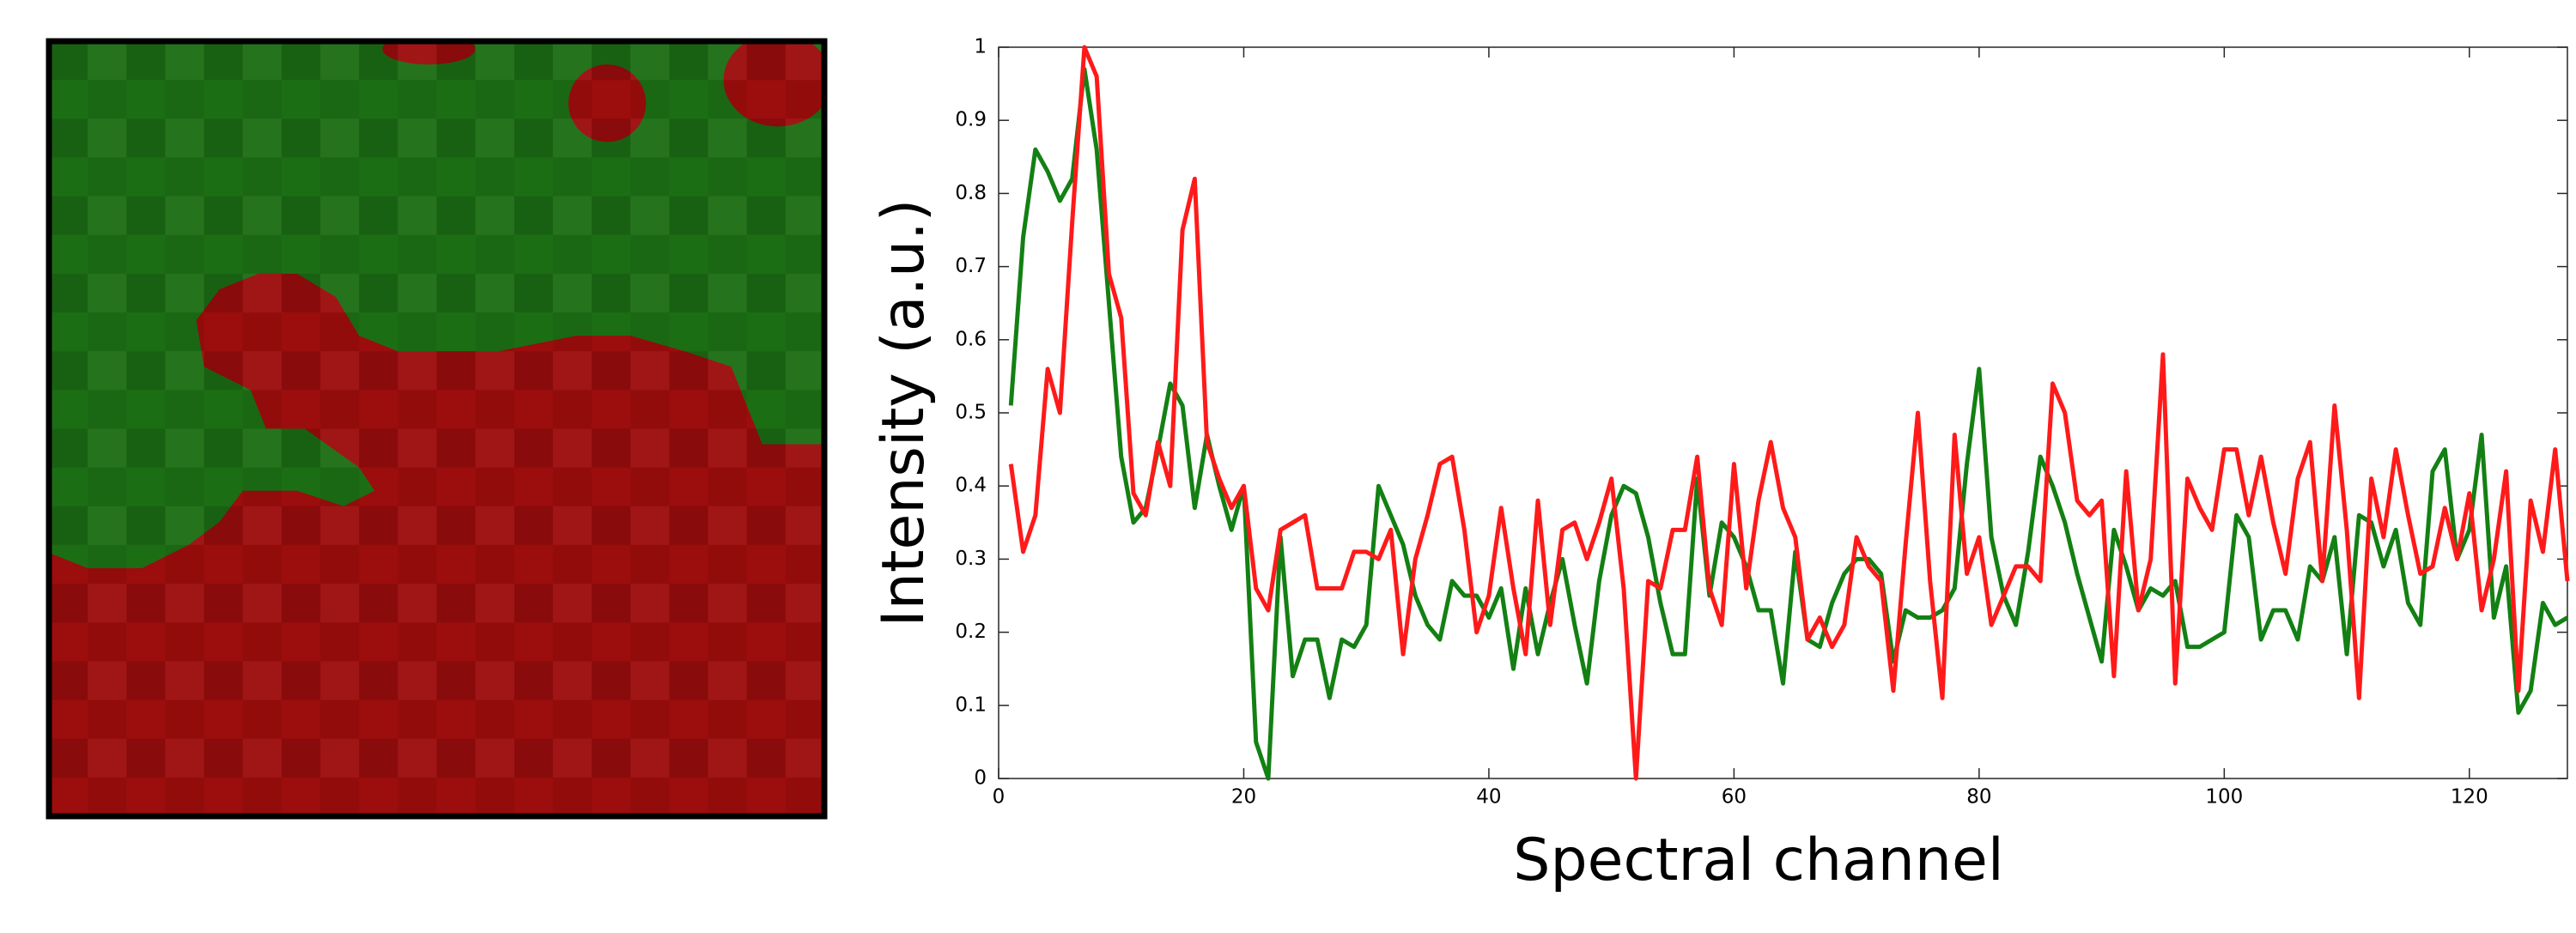 This screenshot has height=933, width=2576. What do you see at coordinates (980, 47) in the screenshot?
I see `y-tick-label: 1` at bounding box center [980, 47].